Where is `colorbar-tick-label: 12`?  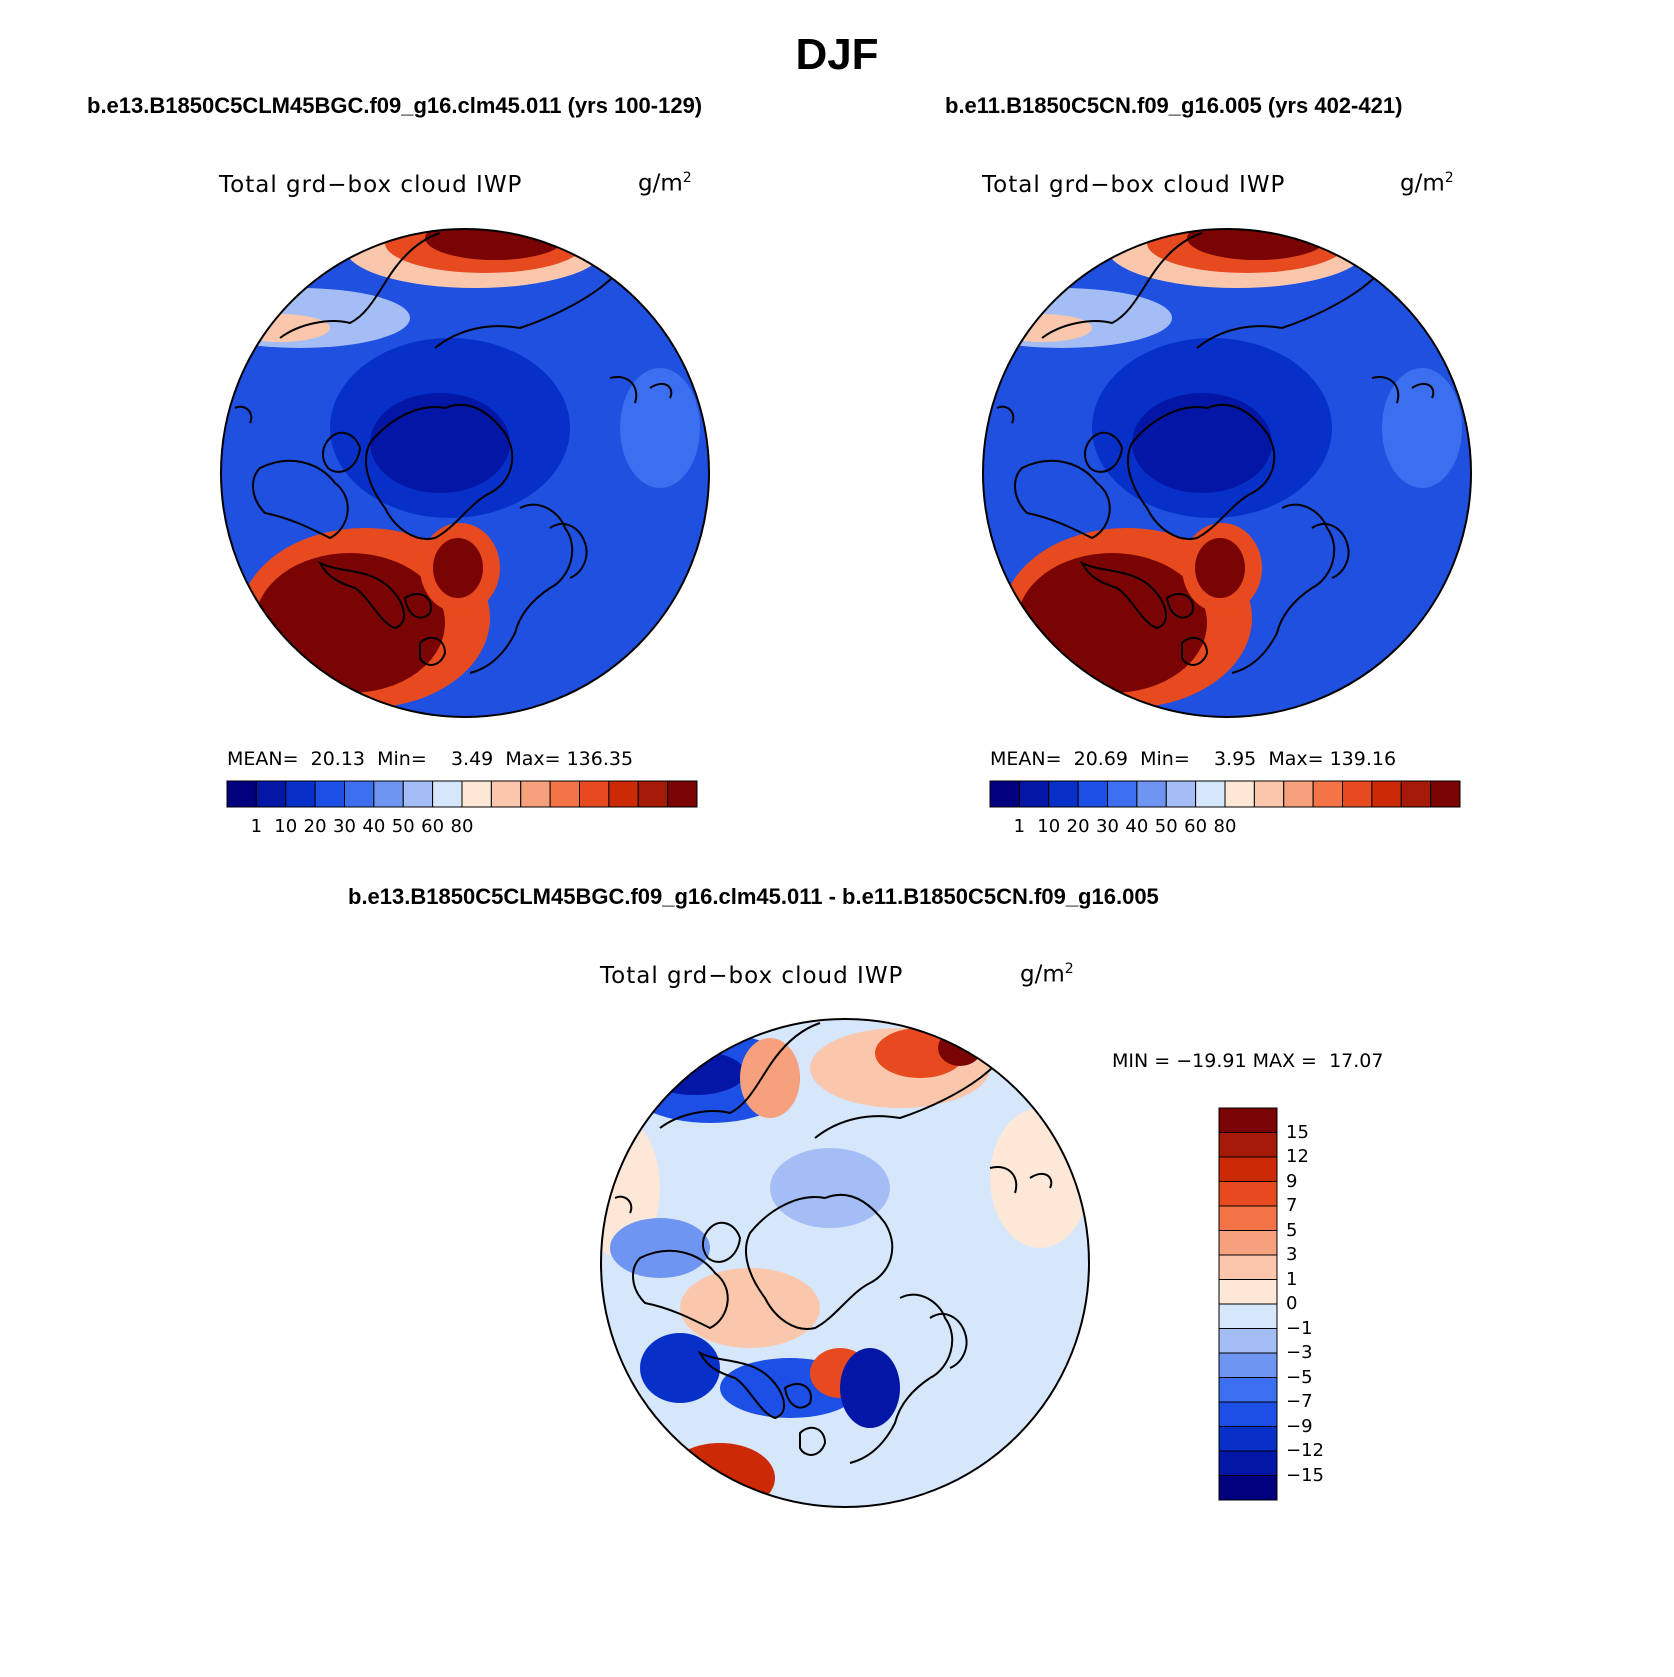 colorbar-tick-label: 12 is located at coordinates (1297, 1156).